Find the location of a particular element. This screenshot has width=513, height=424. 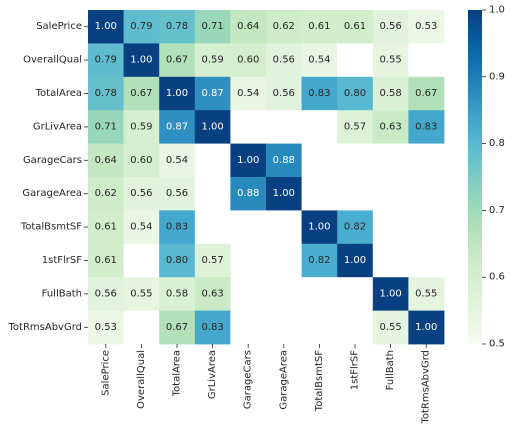

heatmap-cell-overallqual-fullbath is located at coordinates (390, 60).